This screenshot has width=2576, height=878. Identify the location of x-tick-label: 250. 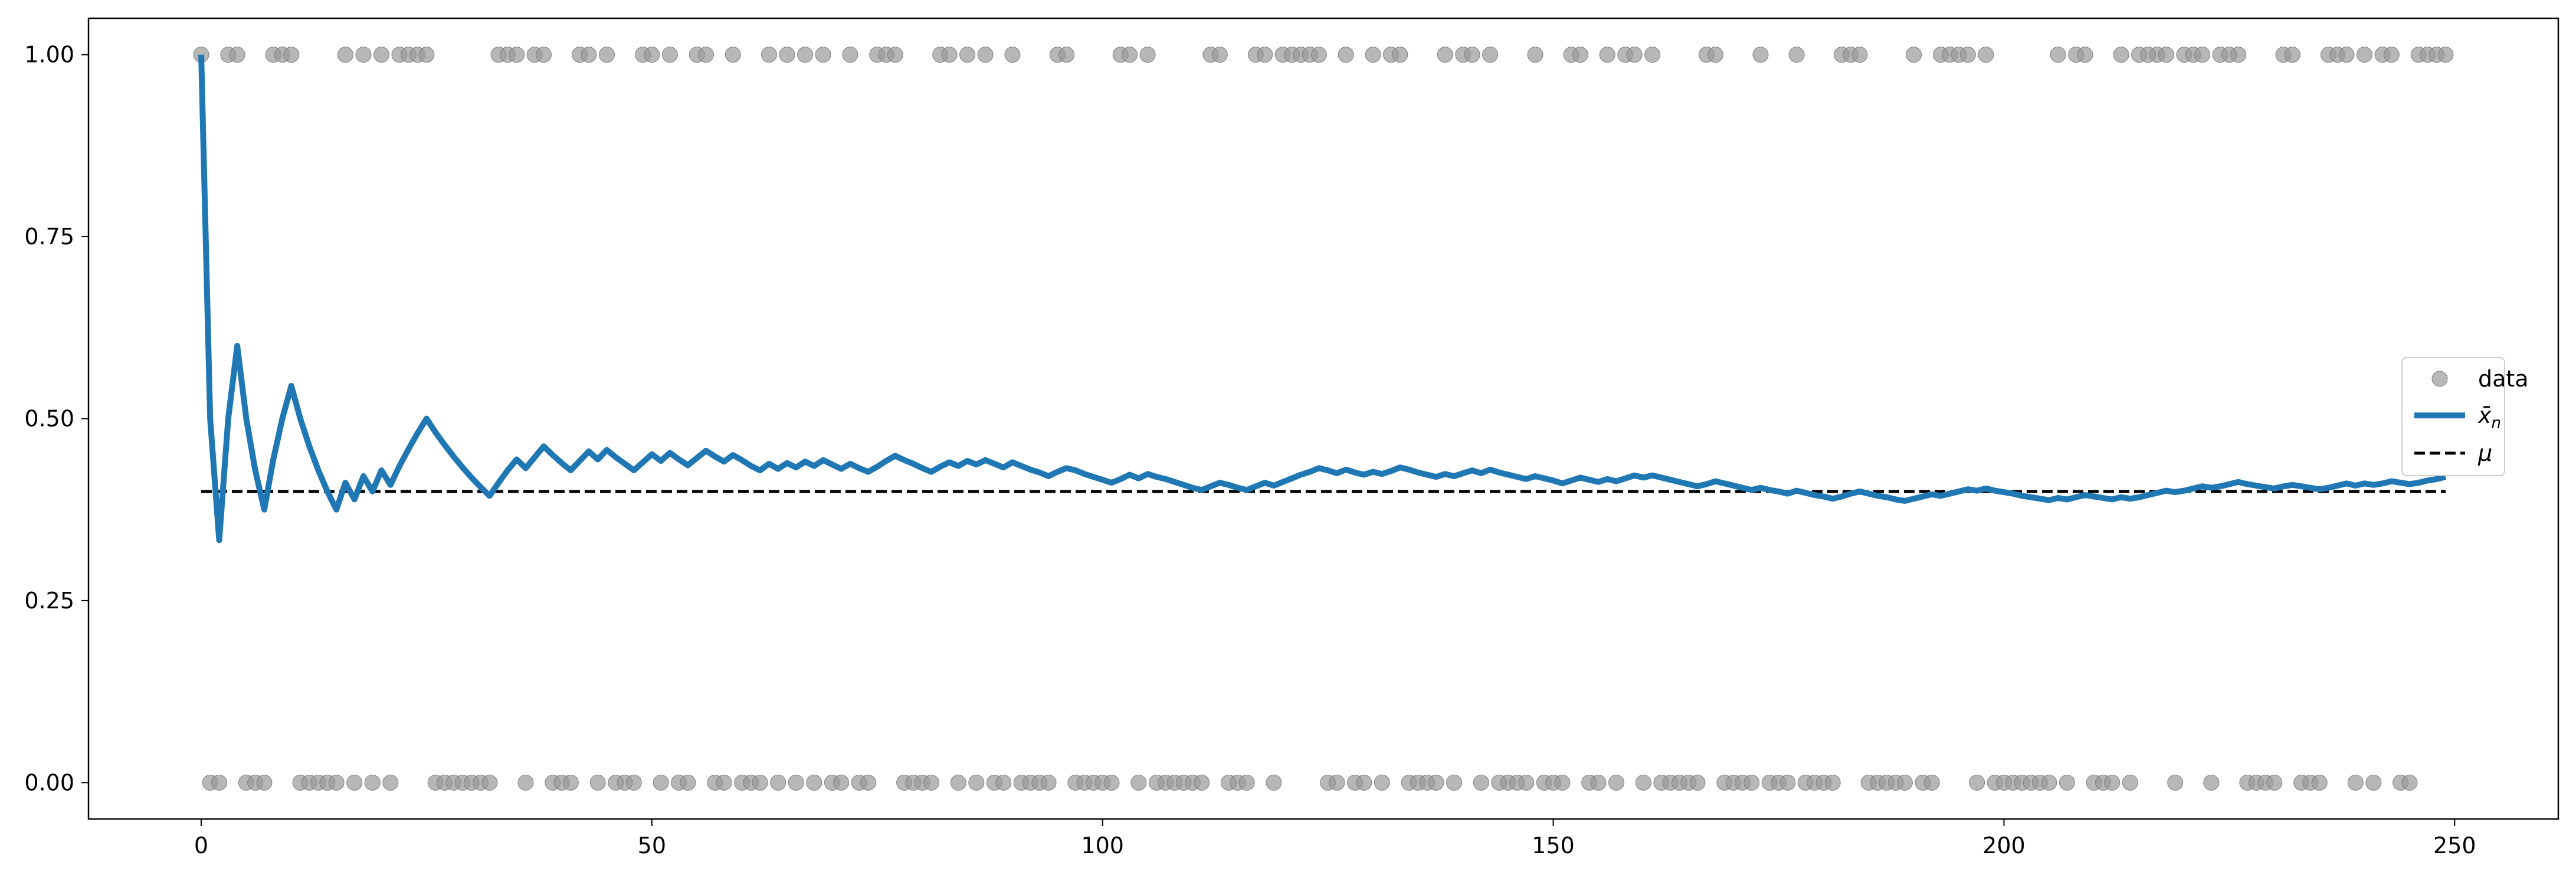
(2454, 846).